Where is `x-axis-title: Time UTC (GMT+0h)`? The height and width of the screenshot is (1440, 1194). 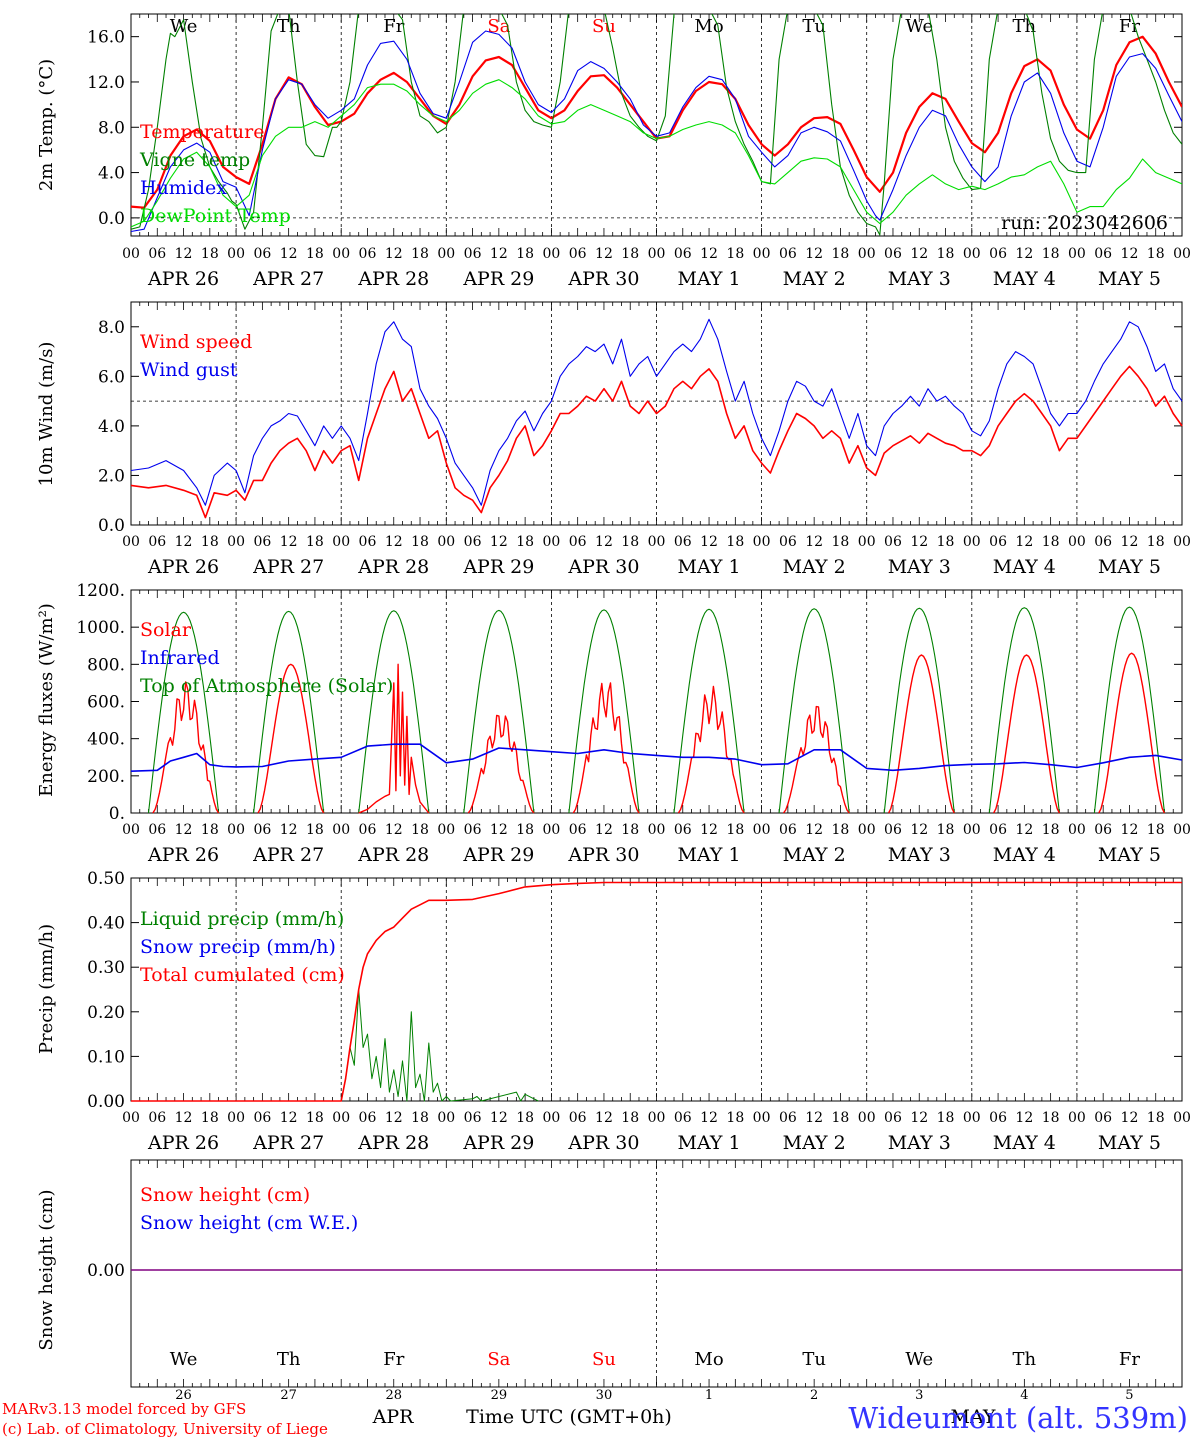
x-axis-title: Time UTC (GMT+0h) is located at coordinates (569, 1417).